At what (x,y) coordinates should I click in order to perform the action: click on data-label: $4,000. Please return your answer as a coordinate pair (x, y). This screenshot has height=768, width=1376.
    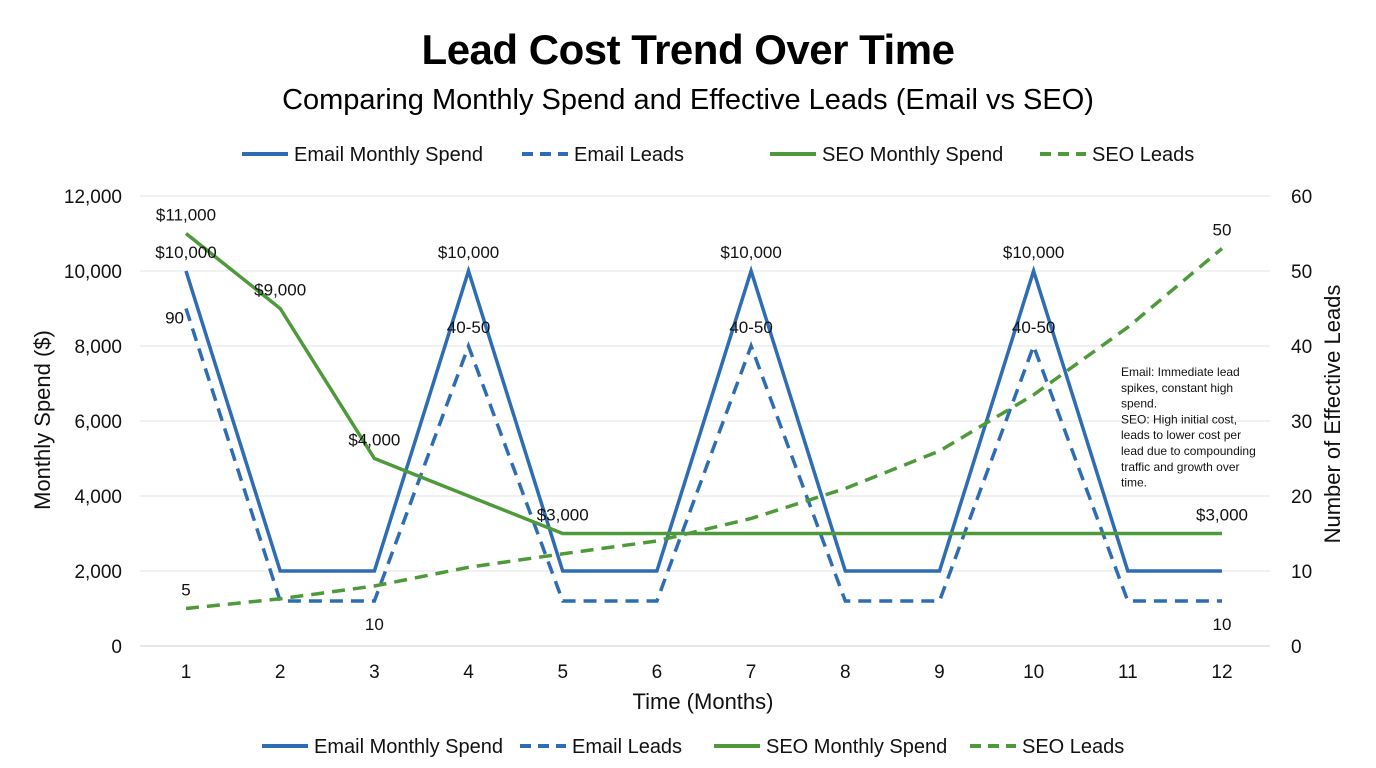
    Looking at the image, I should click on (374, 440).